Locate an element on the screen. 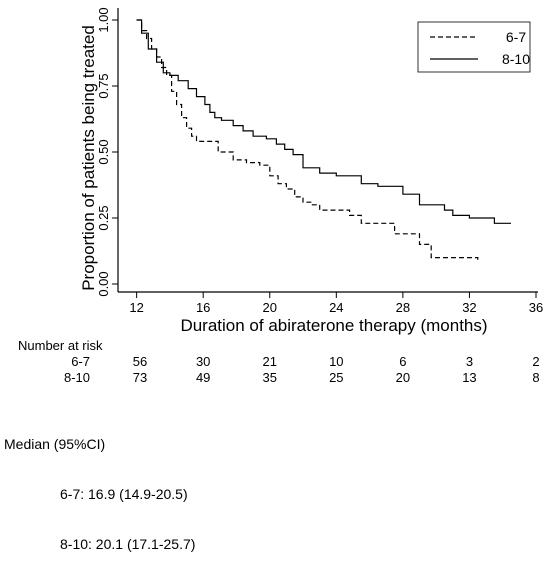 Image resolution: width=550 pixels, height=562 pixels. x-tick-label: 24 is located at coordinates (336, 307).